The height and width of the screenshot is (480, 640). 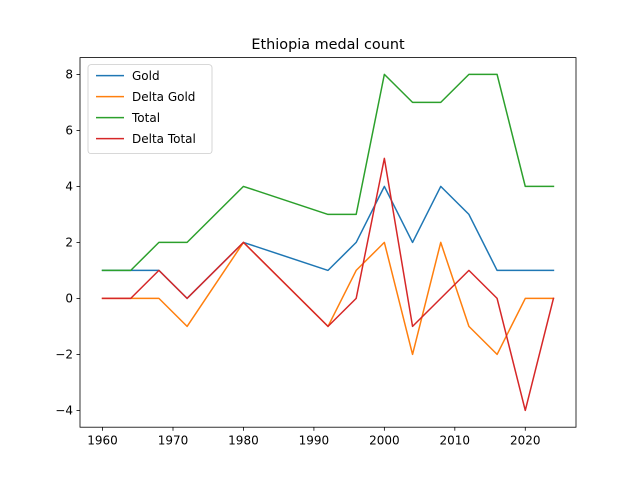 I want to click on x-axis: 1960 1970 1980 1990 2000 2010 2020, so click(x=314, y=437).